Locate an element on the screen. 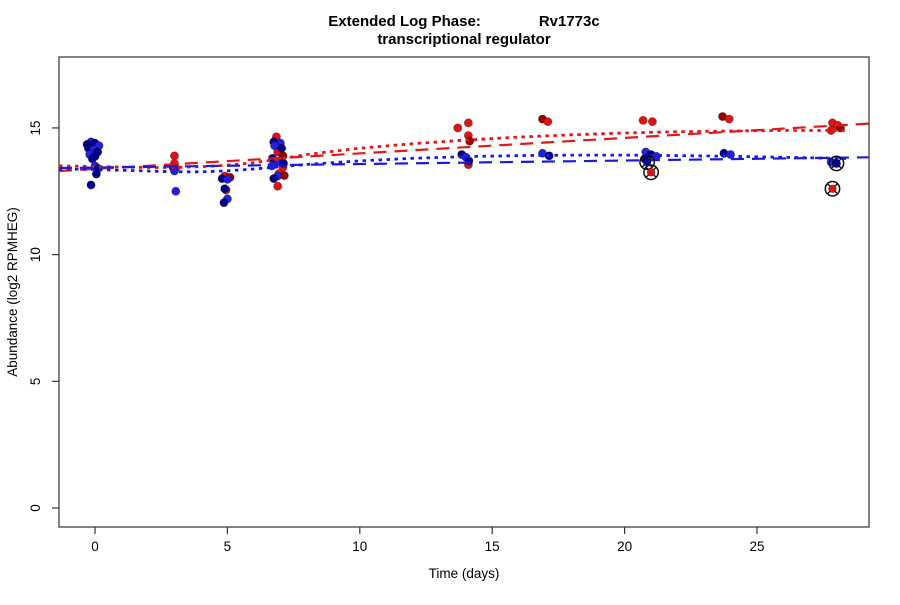 Image resolution: width=900 pixels, height=605 pixels. y-axis-label: Abundance (log2 RPMHEG) is located at coordinates (12, 292).